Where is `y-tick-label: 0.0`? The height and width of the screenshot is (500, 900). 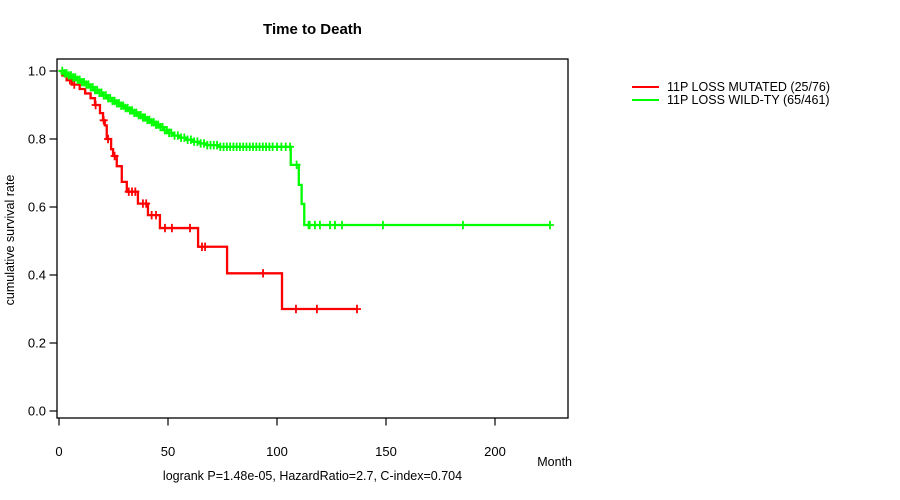
y-tick-label: 0.0 is located at coordinates (37, 411).